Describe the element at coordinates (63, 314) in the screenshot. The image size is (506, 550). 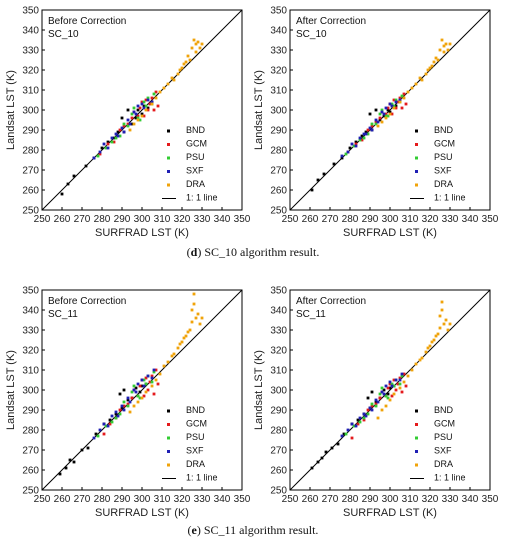
I see `panel-subtitle: SC_11` at that location.